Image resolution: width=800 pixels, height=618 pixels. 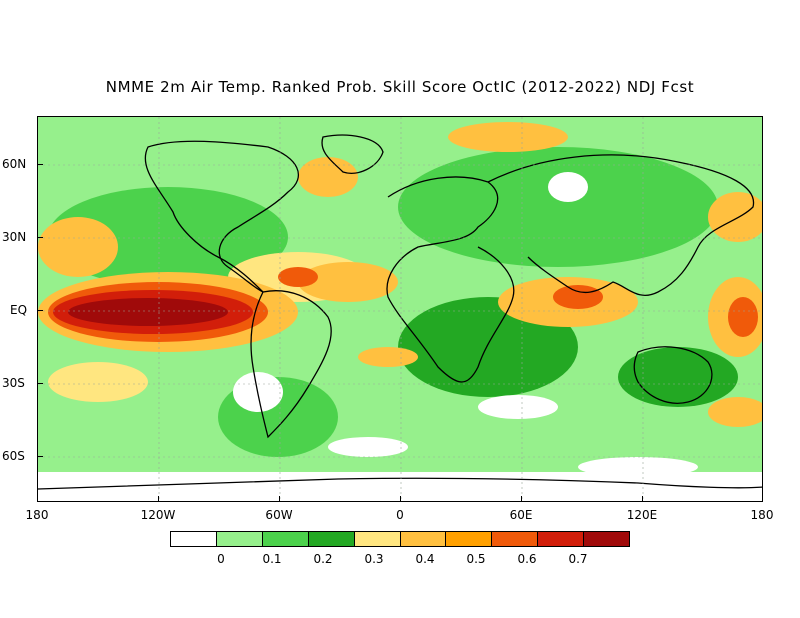 What do you see at coordinates (400, 483) in the screenshot?
I see `antarctica-coast` at bounding box center [400, 483].